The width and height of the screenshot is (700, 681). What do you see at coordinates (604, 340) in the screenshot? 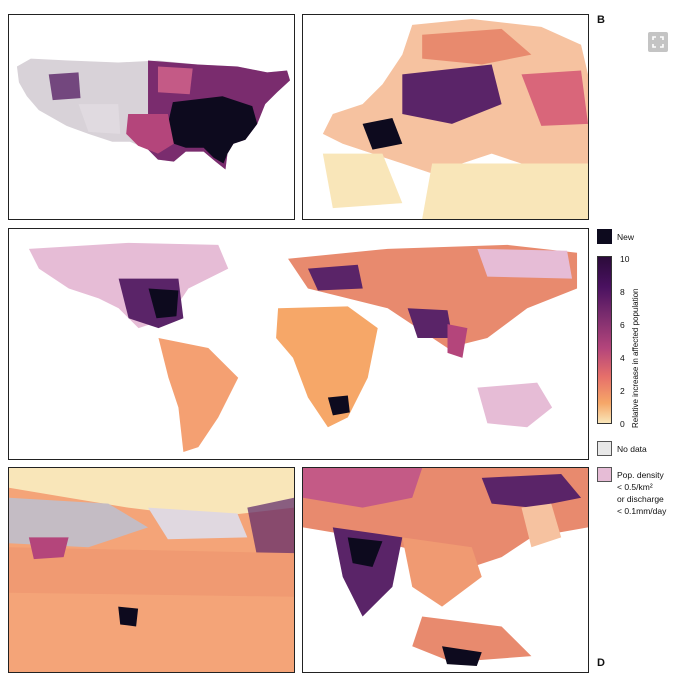
I see `colorbar` at bounding box center [604, 340].